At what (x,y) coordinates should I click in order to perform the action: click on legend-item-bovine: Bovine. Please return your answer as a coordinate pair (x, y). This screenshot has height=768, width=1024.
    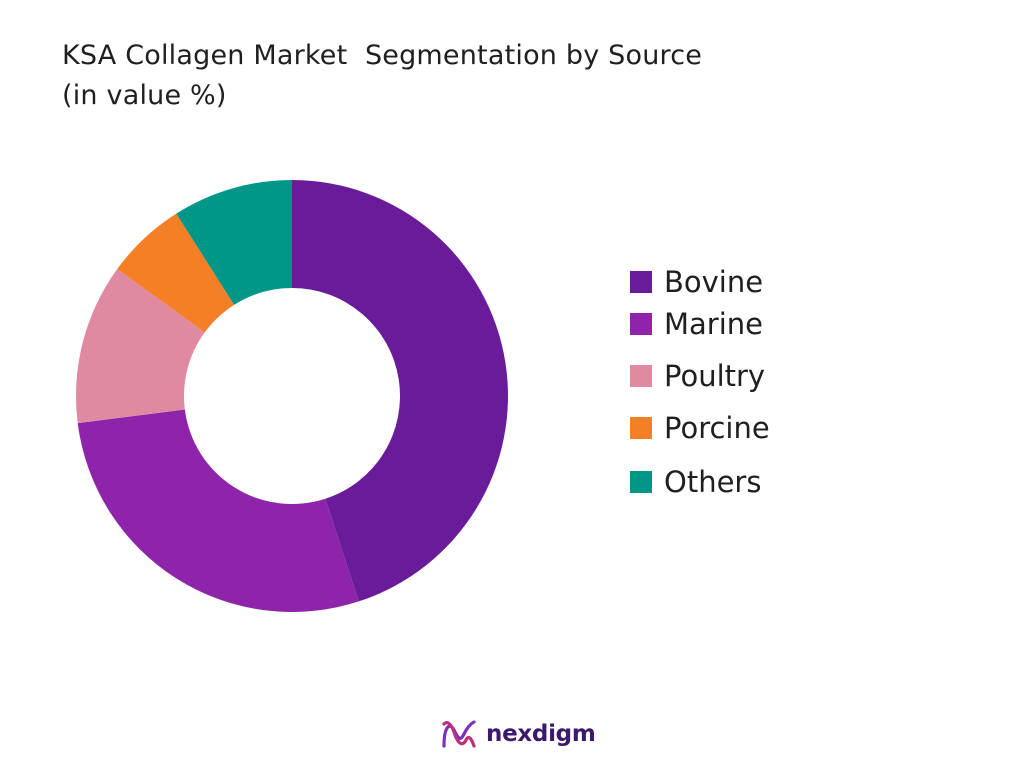
    Looking at the image, I should click on (696, 282).